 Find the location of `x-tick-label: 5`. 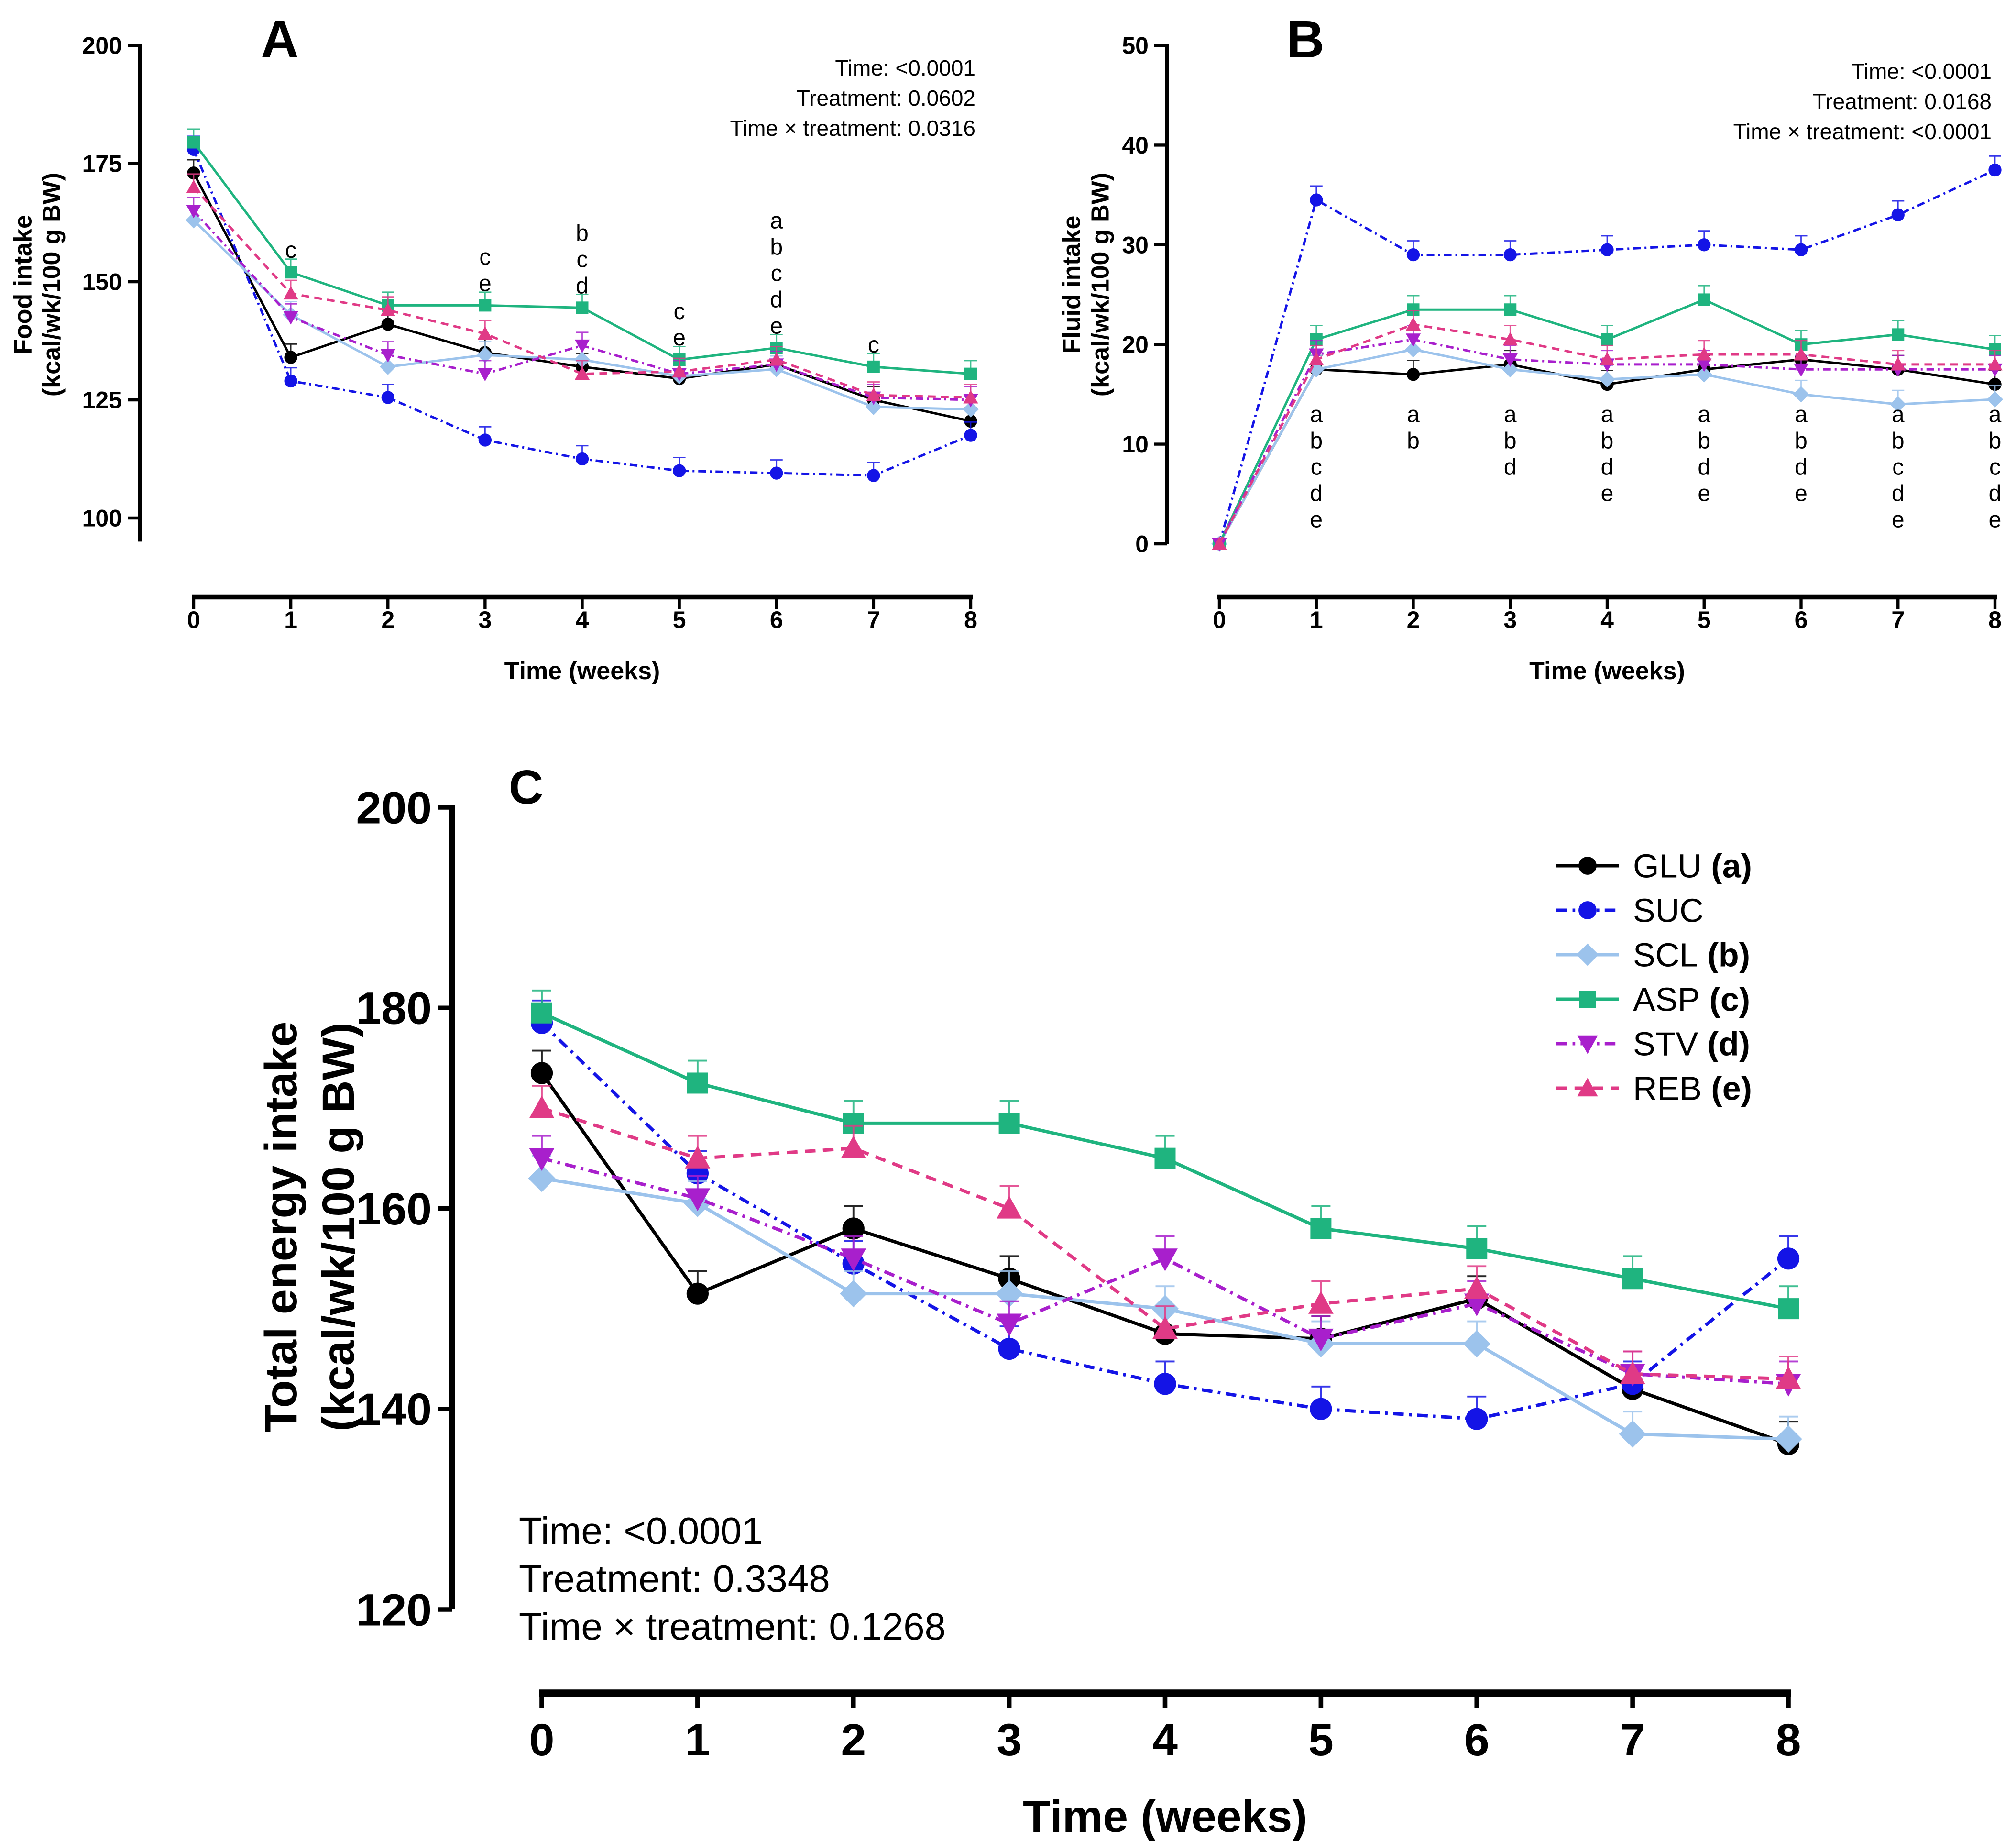

x-tick-label: 5 is located at coordinates (1321, 1740).